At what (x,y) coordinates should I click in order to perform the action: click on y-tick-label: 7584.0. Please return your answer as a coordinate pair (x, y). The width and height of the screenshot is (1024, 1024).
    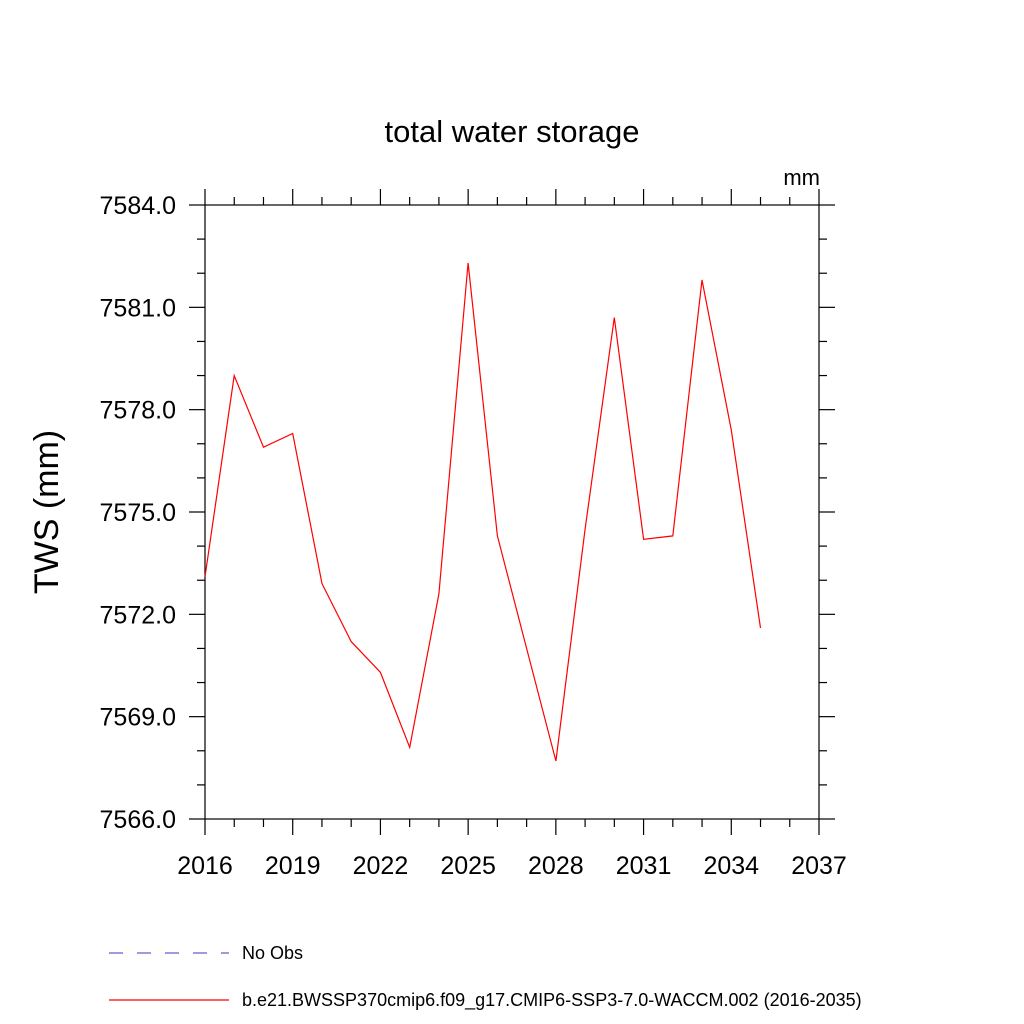
    Looking at the image, I should click on (138, 206).